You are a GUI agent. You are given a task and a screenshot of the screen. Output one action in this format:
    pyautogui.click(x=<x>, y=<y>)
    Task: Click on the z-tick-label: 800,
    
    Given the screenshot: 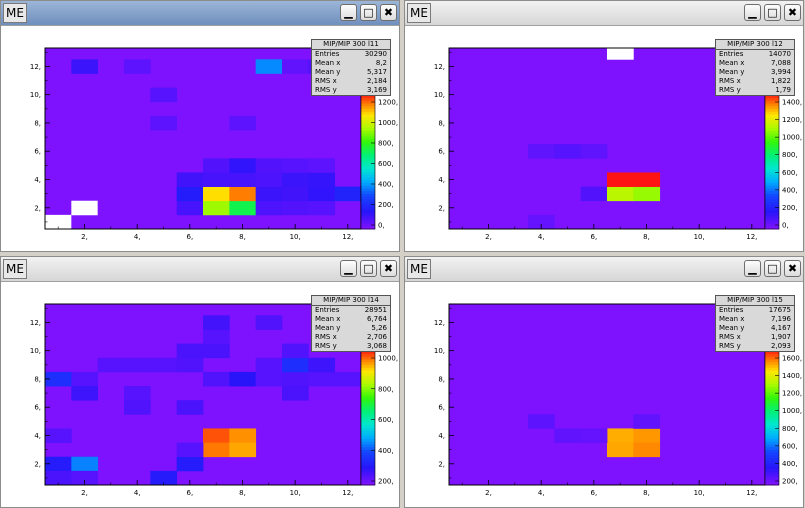 What is the action you would take?
    pyautogui.click(x=386, y=389)
    